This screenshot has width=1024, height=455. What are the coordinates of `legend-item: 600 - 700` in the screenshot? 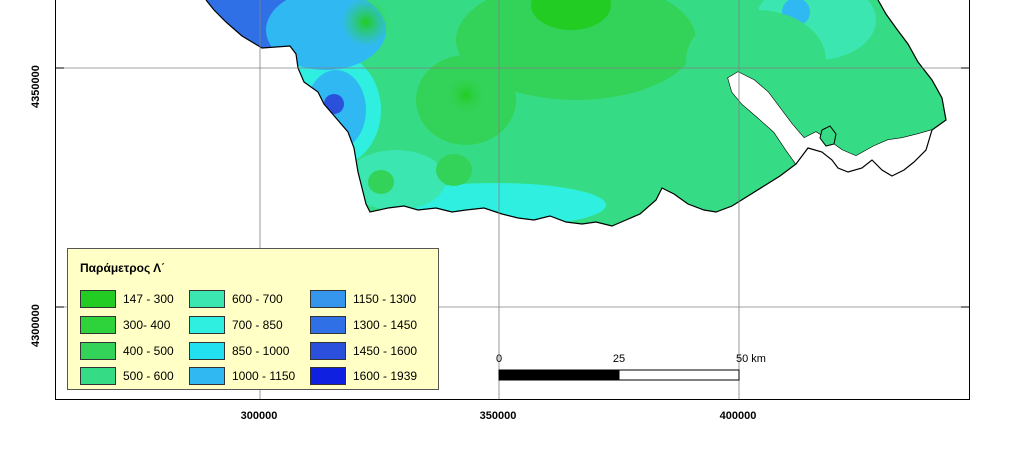 It's located at (236, 299).